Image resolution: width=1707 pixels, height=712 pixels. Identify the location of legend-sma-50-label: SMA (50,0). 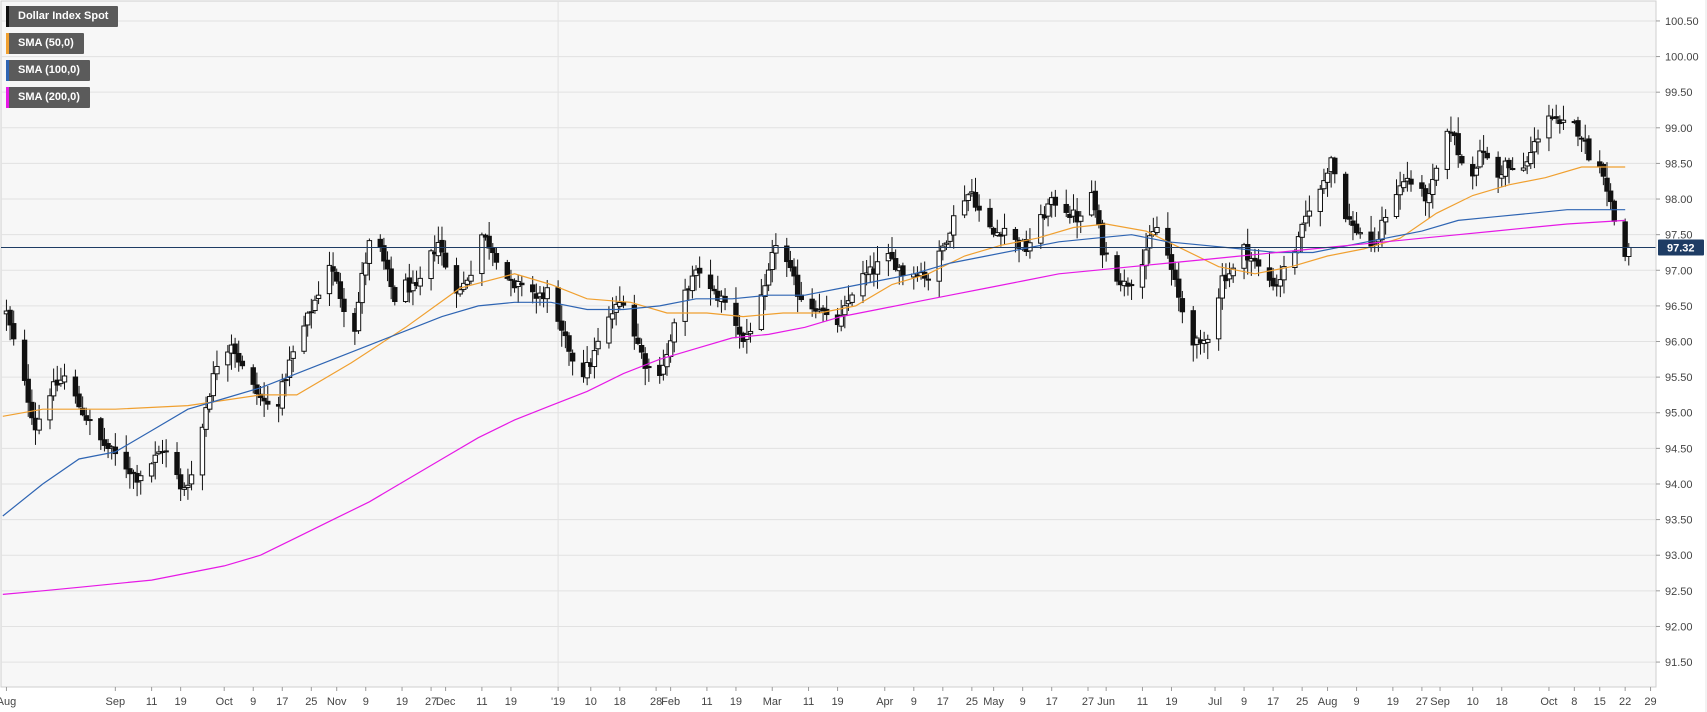
(46, 43).